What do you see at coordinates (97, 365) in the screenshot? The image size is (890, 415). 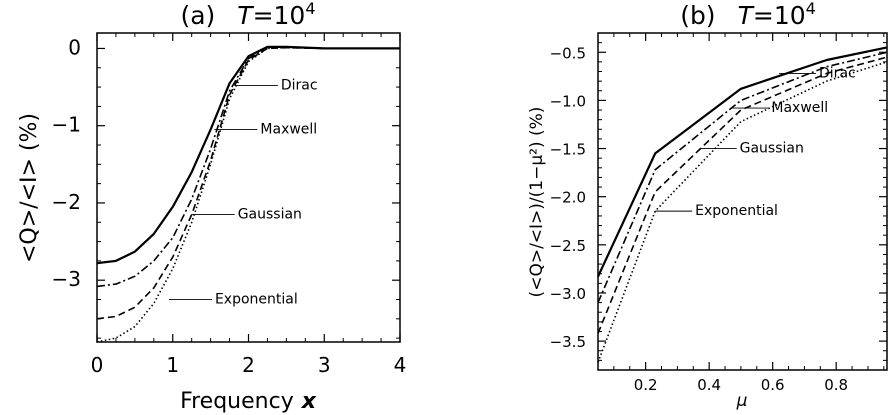 I see `x-tick-label: 0` at bounding box center [97, 365].